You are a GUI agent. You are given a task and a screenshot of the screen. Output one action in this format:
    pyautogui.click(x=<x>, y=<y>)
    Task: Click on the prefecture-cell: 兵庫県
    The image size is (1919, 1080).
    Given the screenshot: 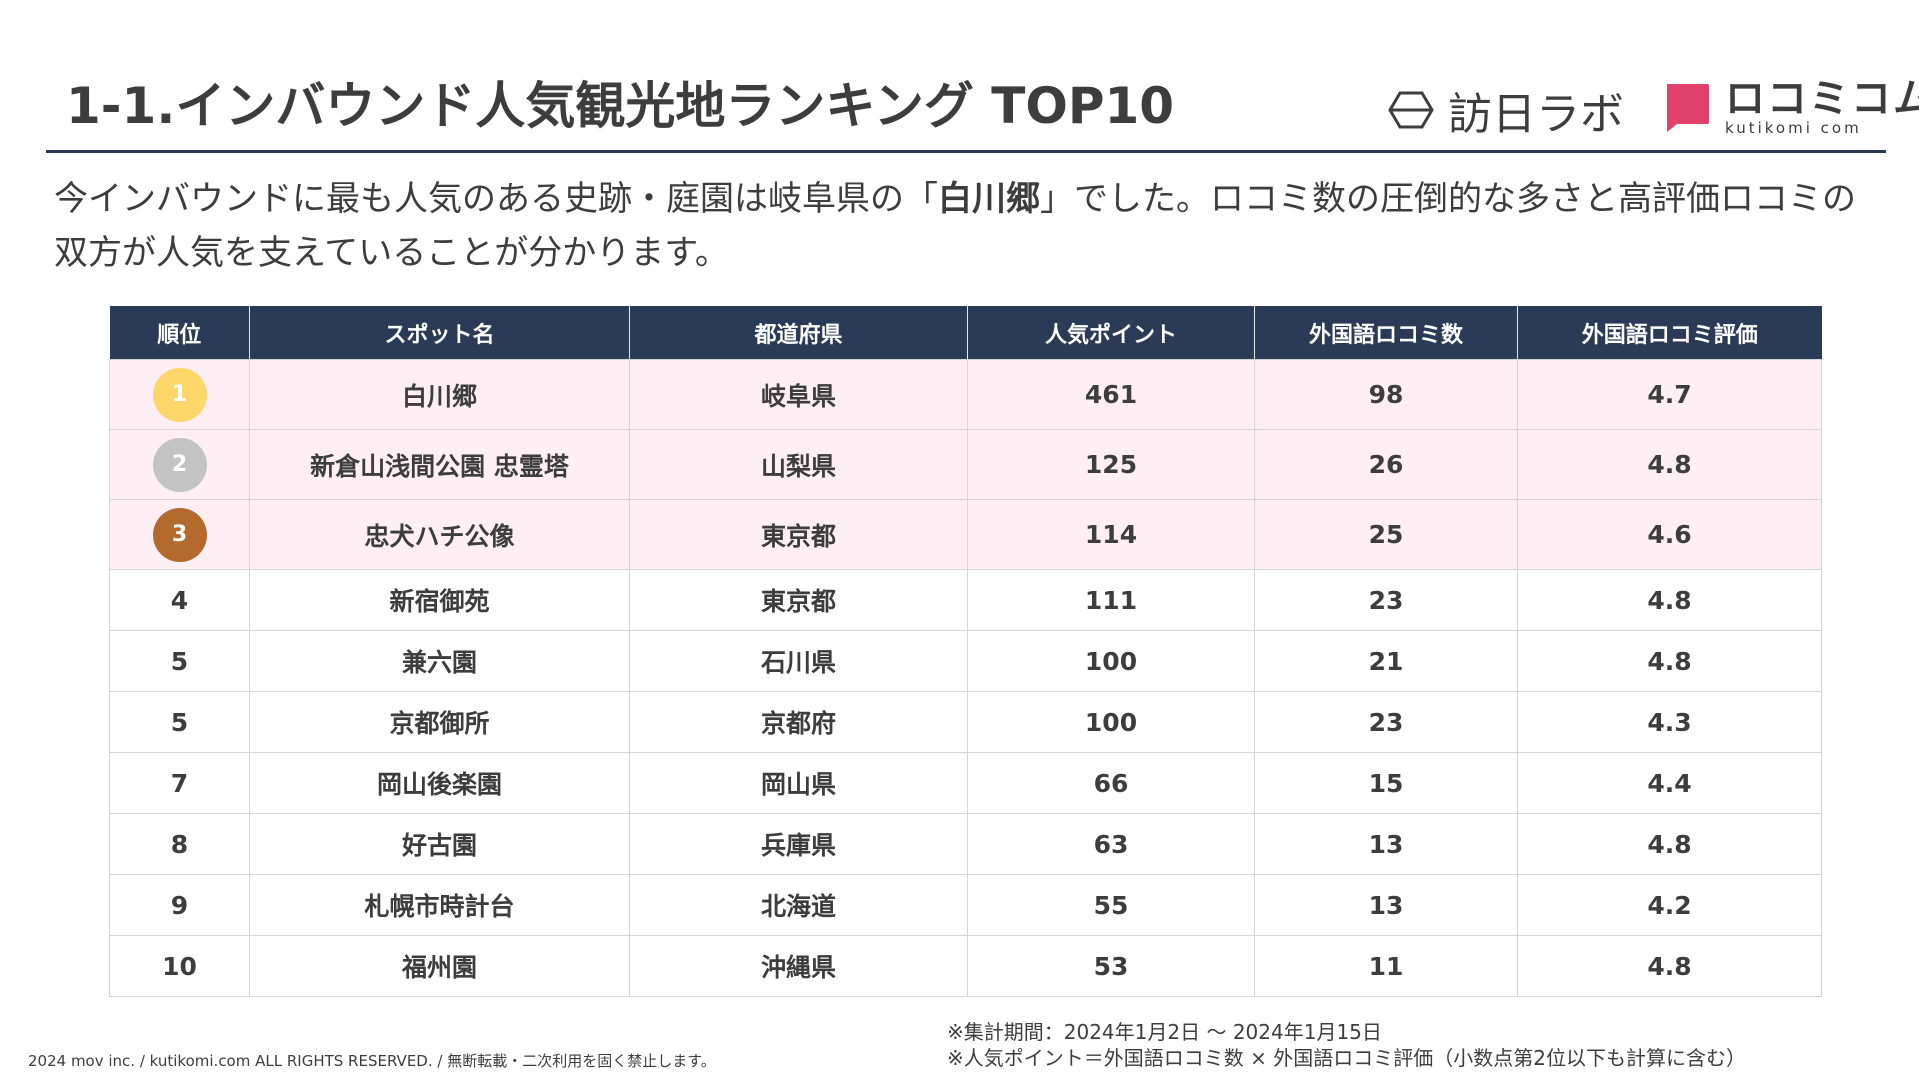 What is the action you would take?
    pyautogui.click(x=798, y=844)
    